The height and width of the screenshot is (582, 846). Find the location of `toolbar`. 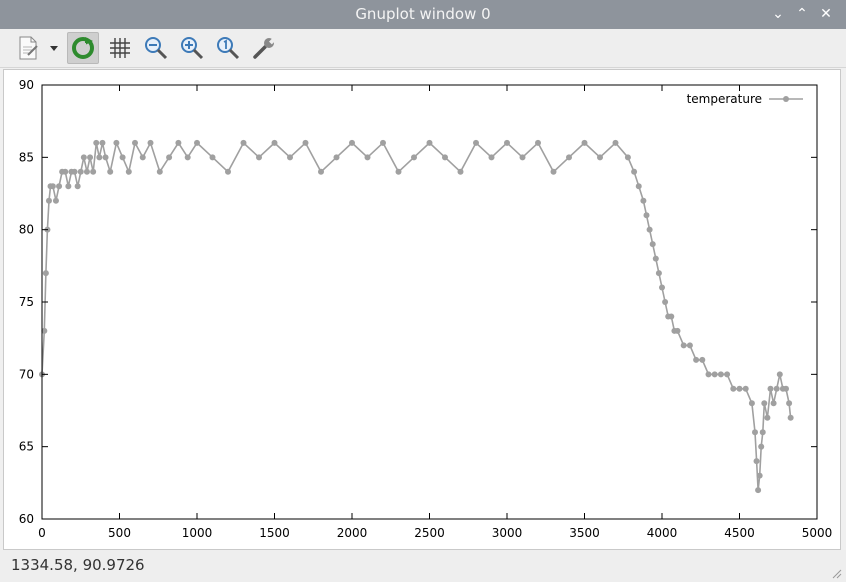

toolbar is located at coordinates (423, 48).